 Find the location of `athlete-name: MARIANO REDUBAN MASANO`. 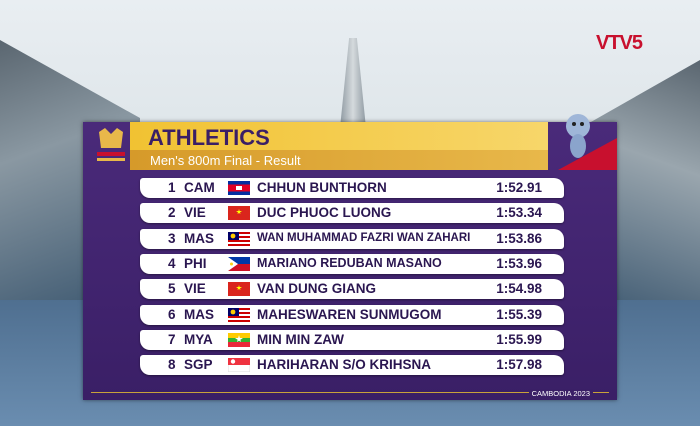

athlete-name: MARIANO REDUBAN MASANO is located at coordinates (349, 263).